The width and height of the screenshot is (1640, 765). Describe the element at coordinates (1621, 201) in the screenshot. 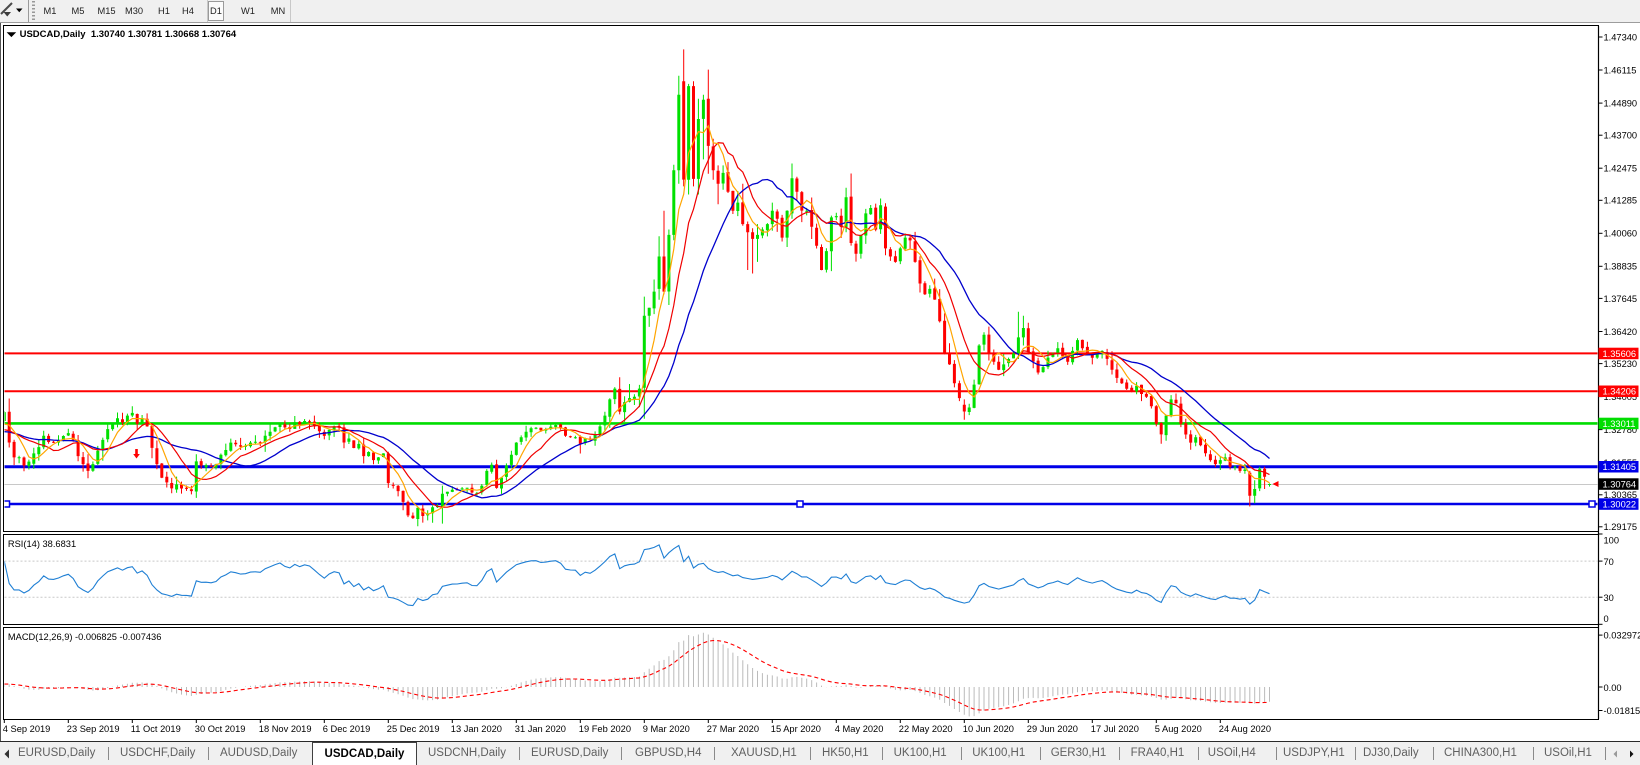

I see `svg-text: 1.41285` at that location.